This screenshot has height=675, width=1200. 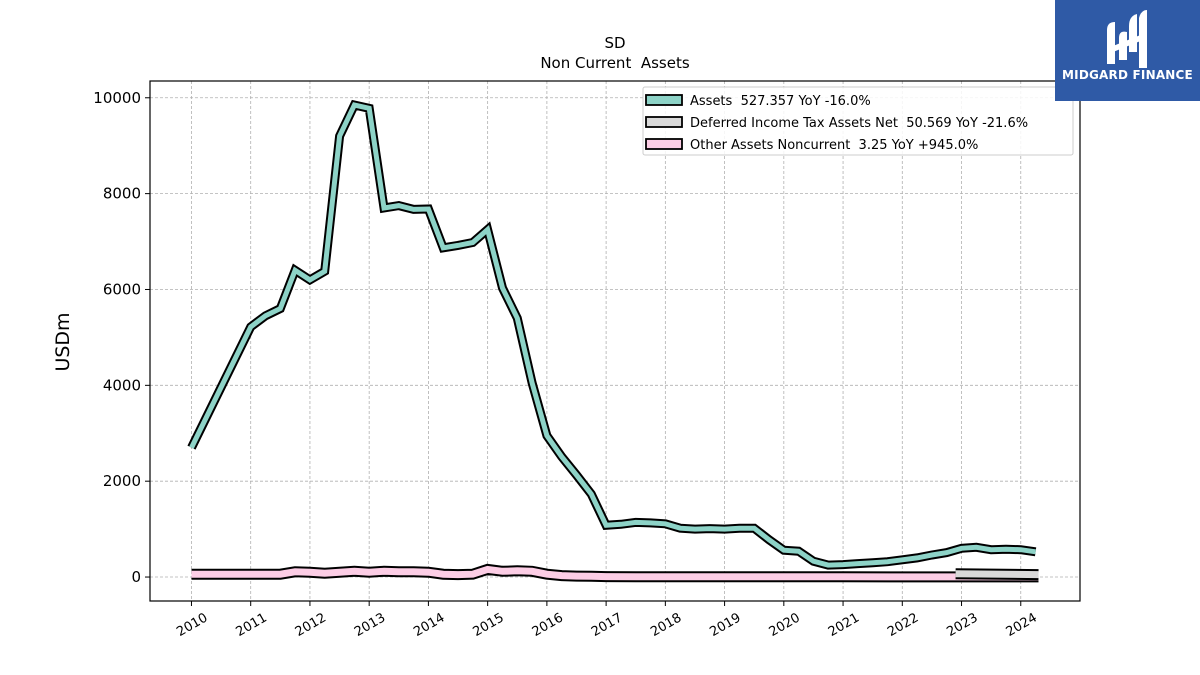 What do you see at coordinates (429, 625) in the screenshot?
I see `x-tick-label: 2014` at bounding box center [429, 625].